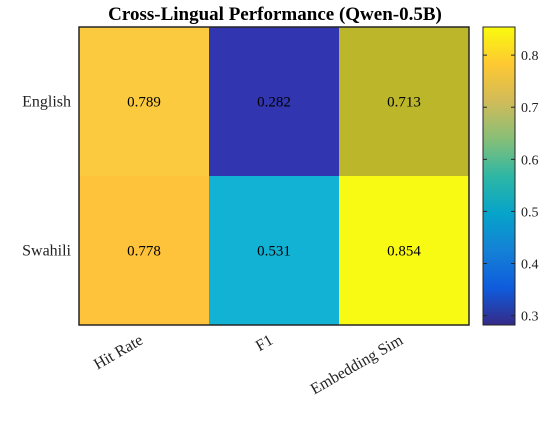  I want to click on cell-value-label-1-2: 0.282, so click(274, 103).